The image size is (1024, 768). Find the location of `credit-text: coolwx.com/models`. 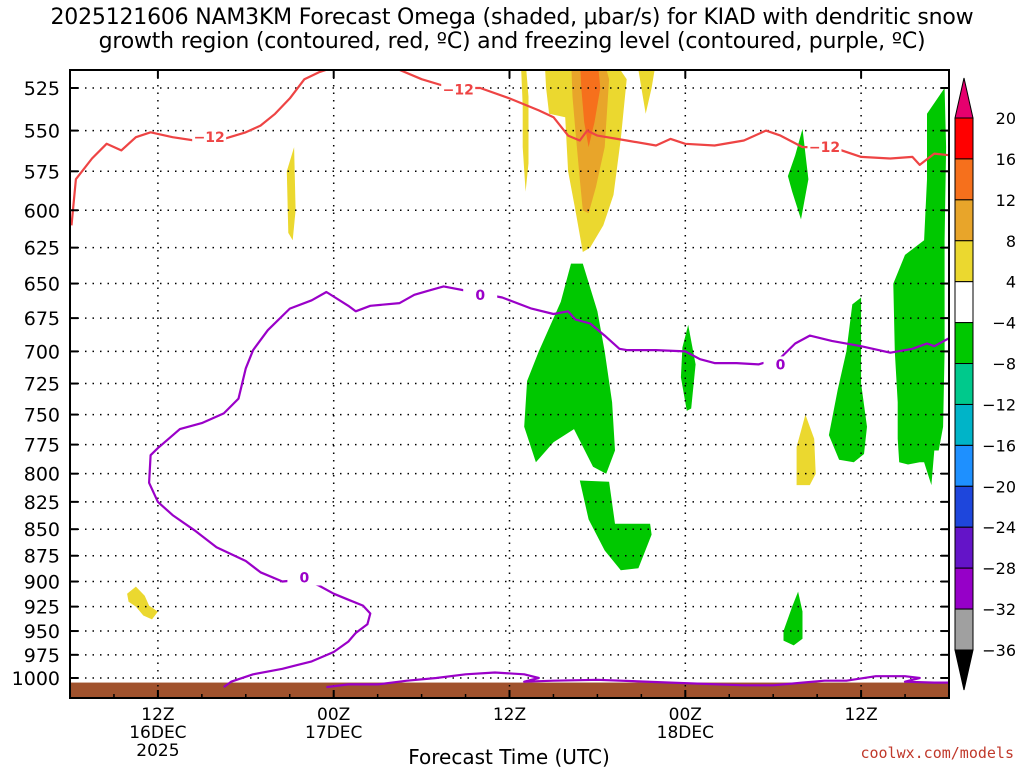

credit-text: coolwx.com/models is located at coordinates (937, 753).